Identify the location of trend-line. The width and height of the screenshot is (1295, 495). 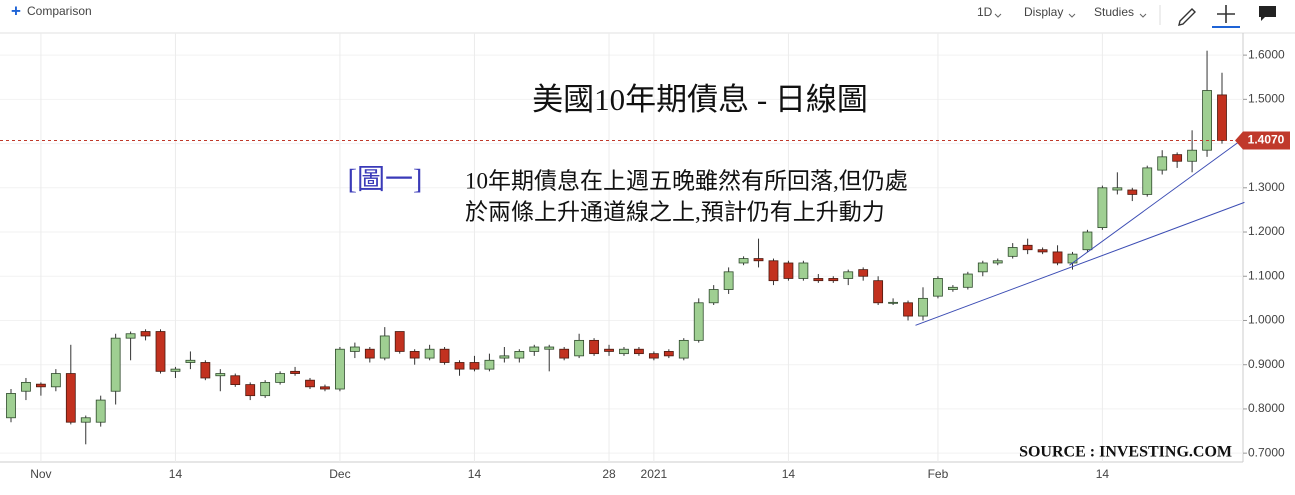
(1155, 202).